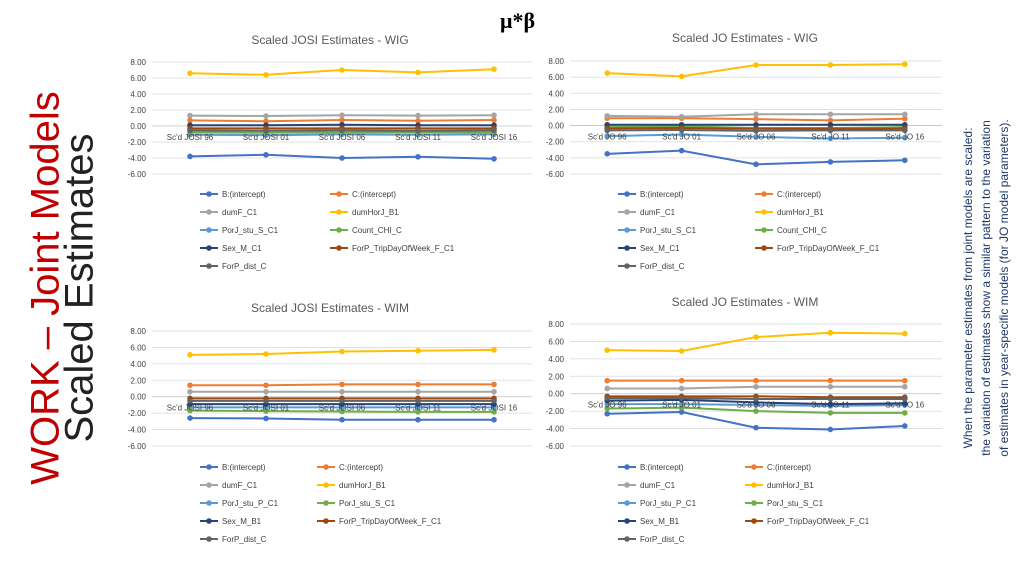  What do you see at coordinates (556, 77) in the screenshot?
I see `y-tick-label: 6.00` at bounding box center [556, 77].